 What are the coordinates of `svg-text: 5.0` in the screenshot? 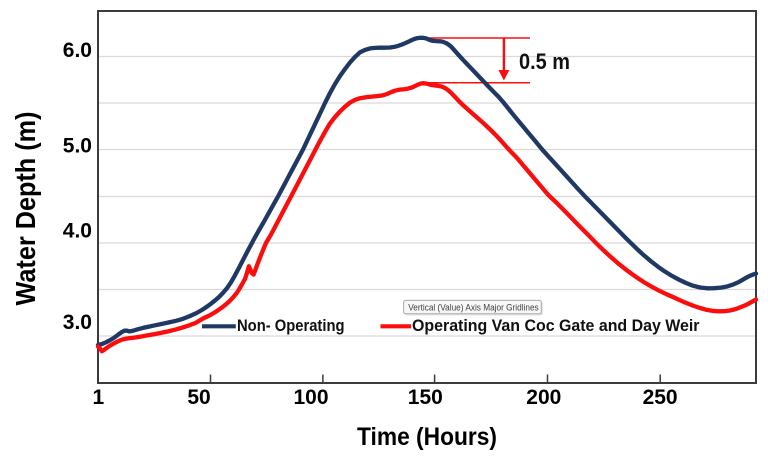 It's located at (77, 145).